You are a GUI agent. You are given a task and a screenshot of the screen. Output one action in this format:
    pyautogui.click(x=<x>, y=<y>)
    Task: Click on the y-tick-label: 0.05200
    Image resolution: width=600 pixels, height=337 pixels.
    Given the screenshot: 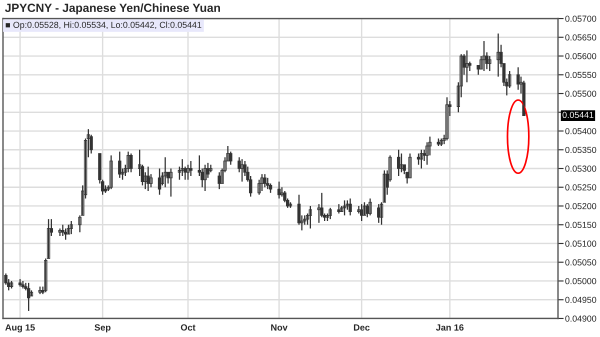 What is the action you would take?
    pyautogui.click(x=580, y=206)
    